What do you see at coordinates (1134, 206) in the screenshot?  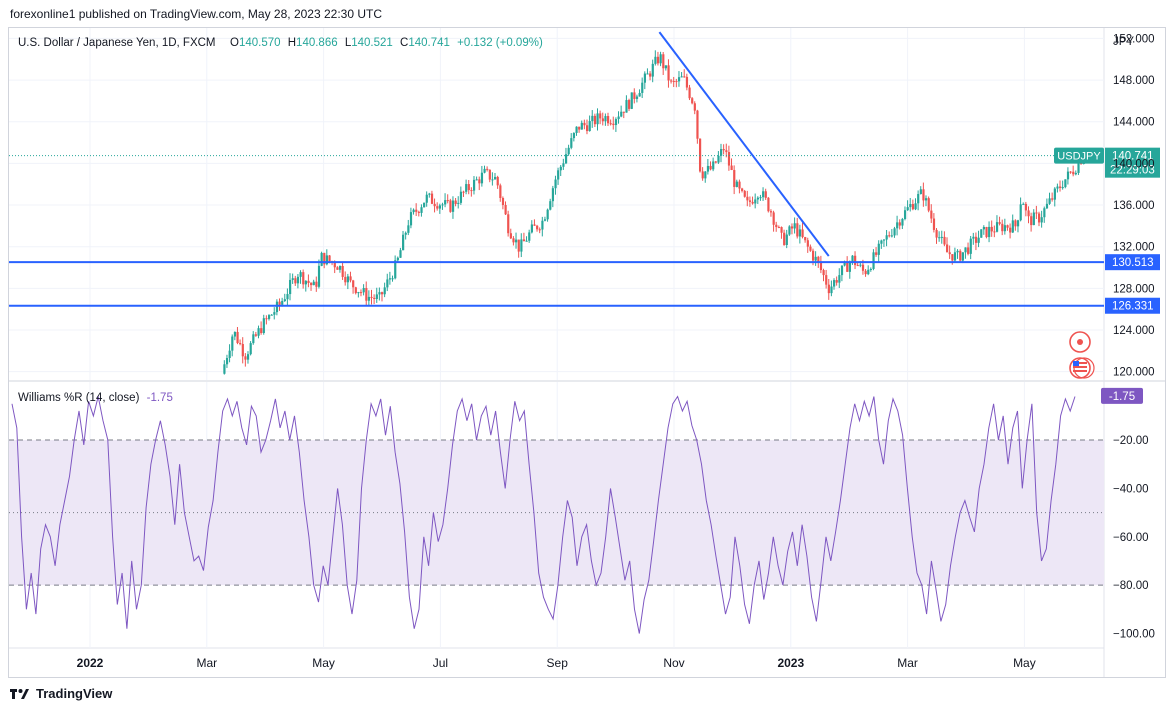 I see `price-tick-label: 136.000` at bounding box center [1134, 206].